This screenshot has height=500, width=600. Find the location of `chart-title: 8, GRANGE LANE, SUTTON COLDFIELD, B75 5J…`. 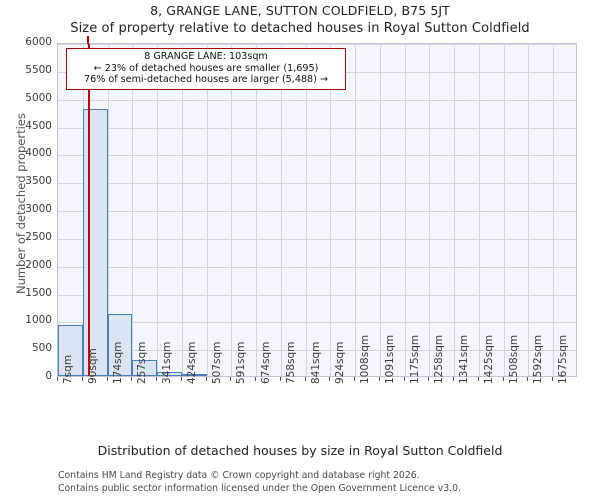

chart-title: 8, GRANGE LANE, SUTTON COLDFIELD, B75 5J… is located at coordinates (300, 10).